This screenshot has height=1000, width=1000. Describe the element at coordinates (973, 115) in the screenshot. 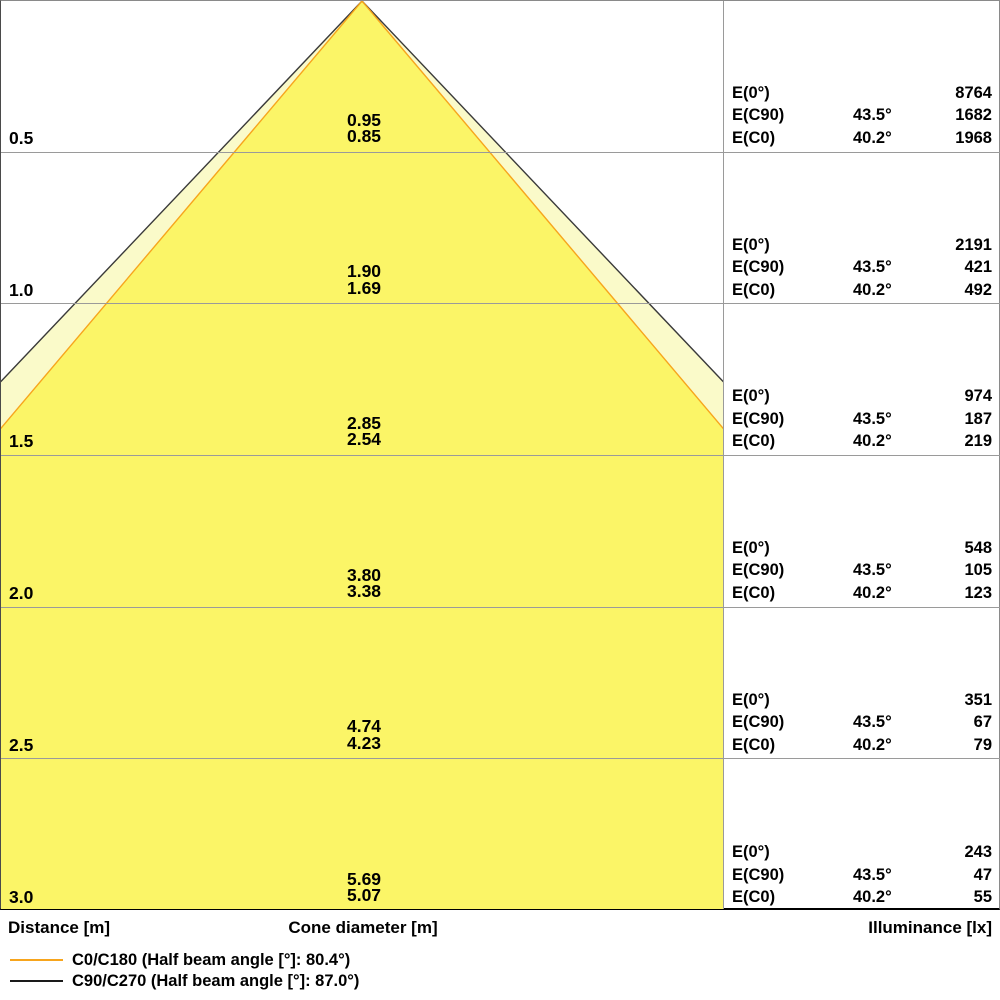

I see `ec90-value: 1682` at that location.